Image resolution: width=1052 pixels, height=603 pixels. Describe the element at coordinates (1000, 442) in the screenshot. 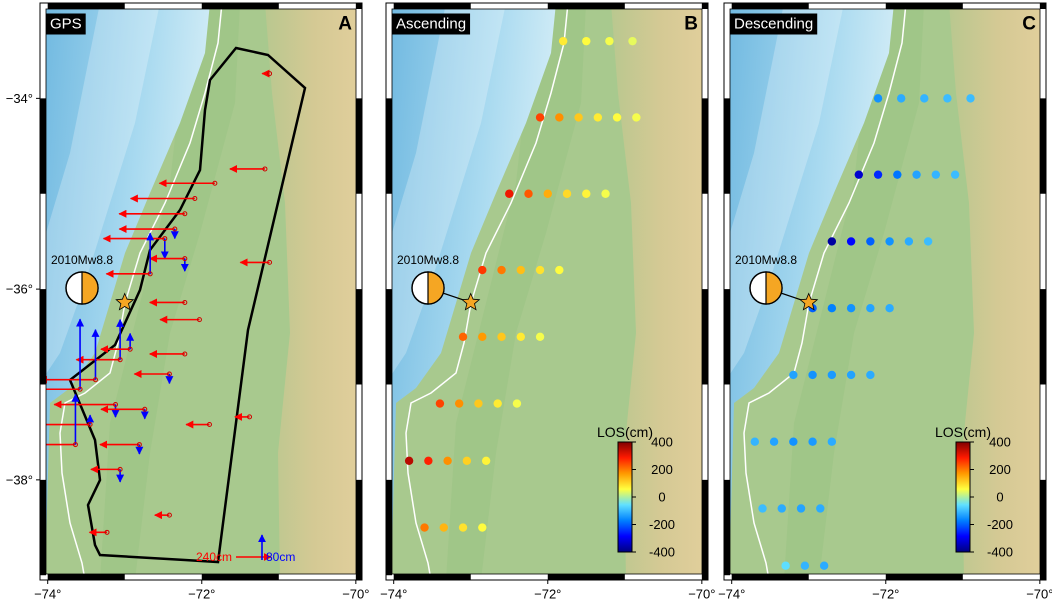

I see `colorbar-tick-label: 400` at that location.